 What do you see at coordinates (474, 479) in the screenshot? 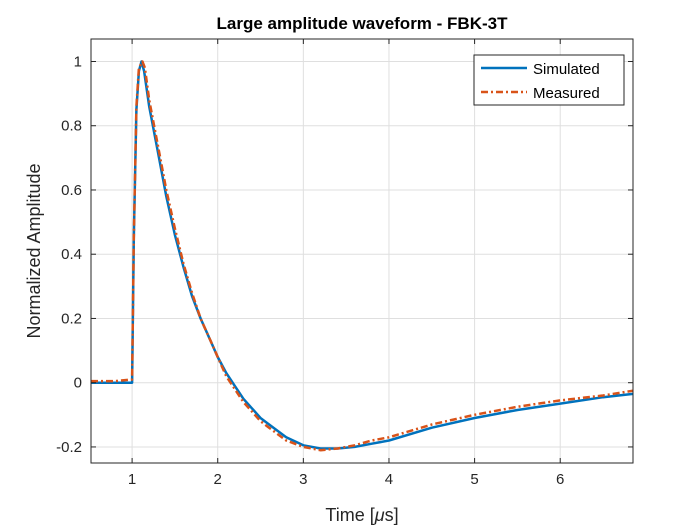
I see `x-tick-label: 5` at bounding box center [474, 479].